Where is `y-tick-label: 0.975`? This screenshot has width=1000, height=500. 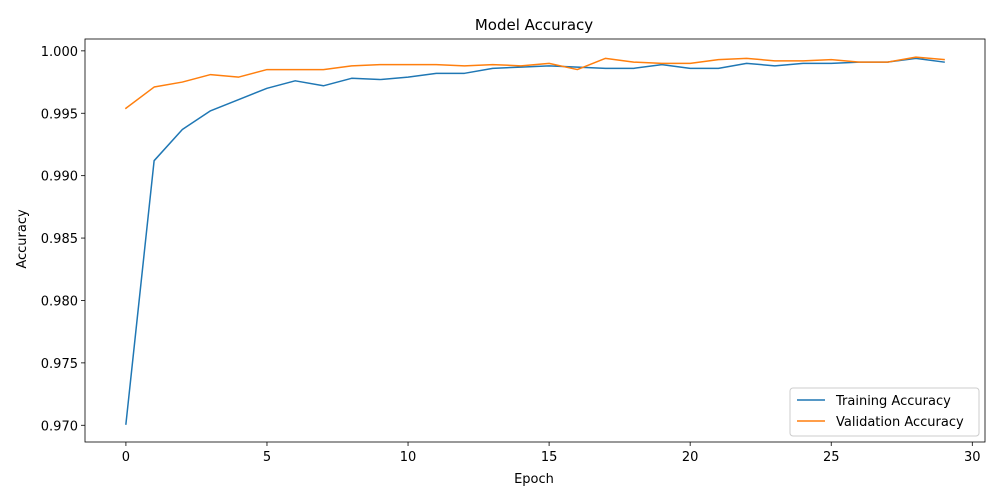 y-tick-label: 0.975 is located at coordinates (59, 364).